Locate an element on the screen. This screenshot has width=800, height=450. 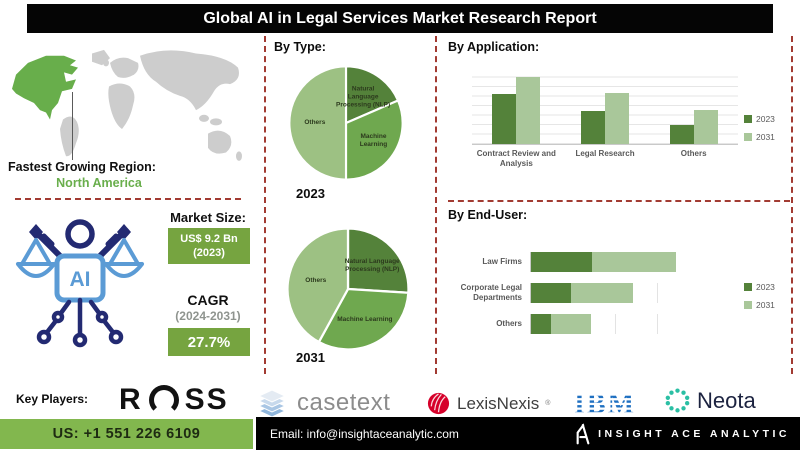
divider-horizontal-right is located at coordinates (619, 201).